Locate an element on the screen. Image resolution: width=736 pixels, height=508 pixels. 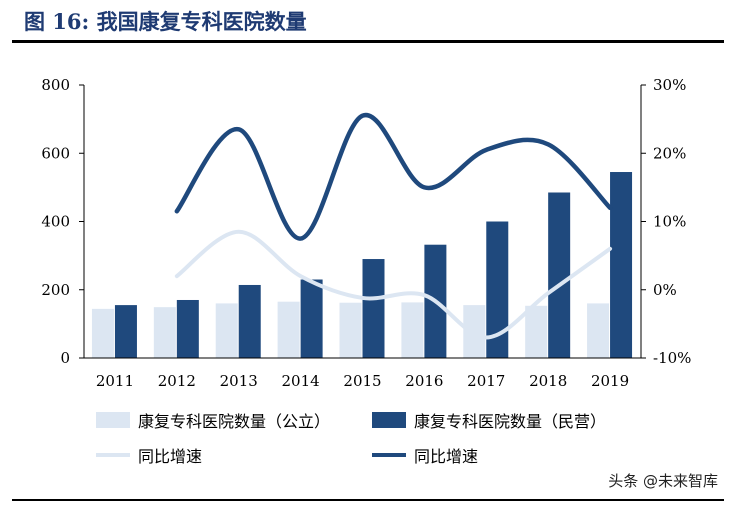
x-tick-label: 2017 is located at coordinates (486, 381).